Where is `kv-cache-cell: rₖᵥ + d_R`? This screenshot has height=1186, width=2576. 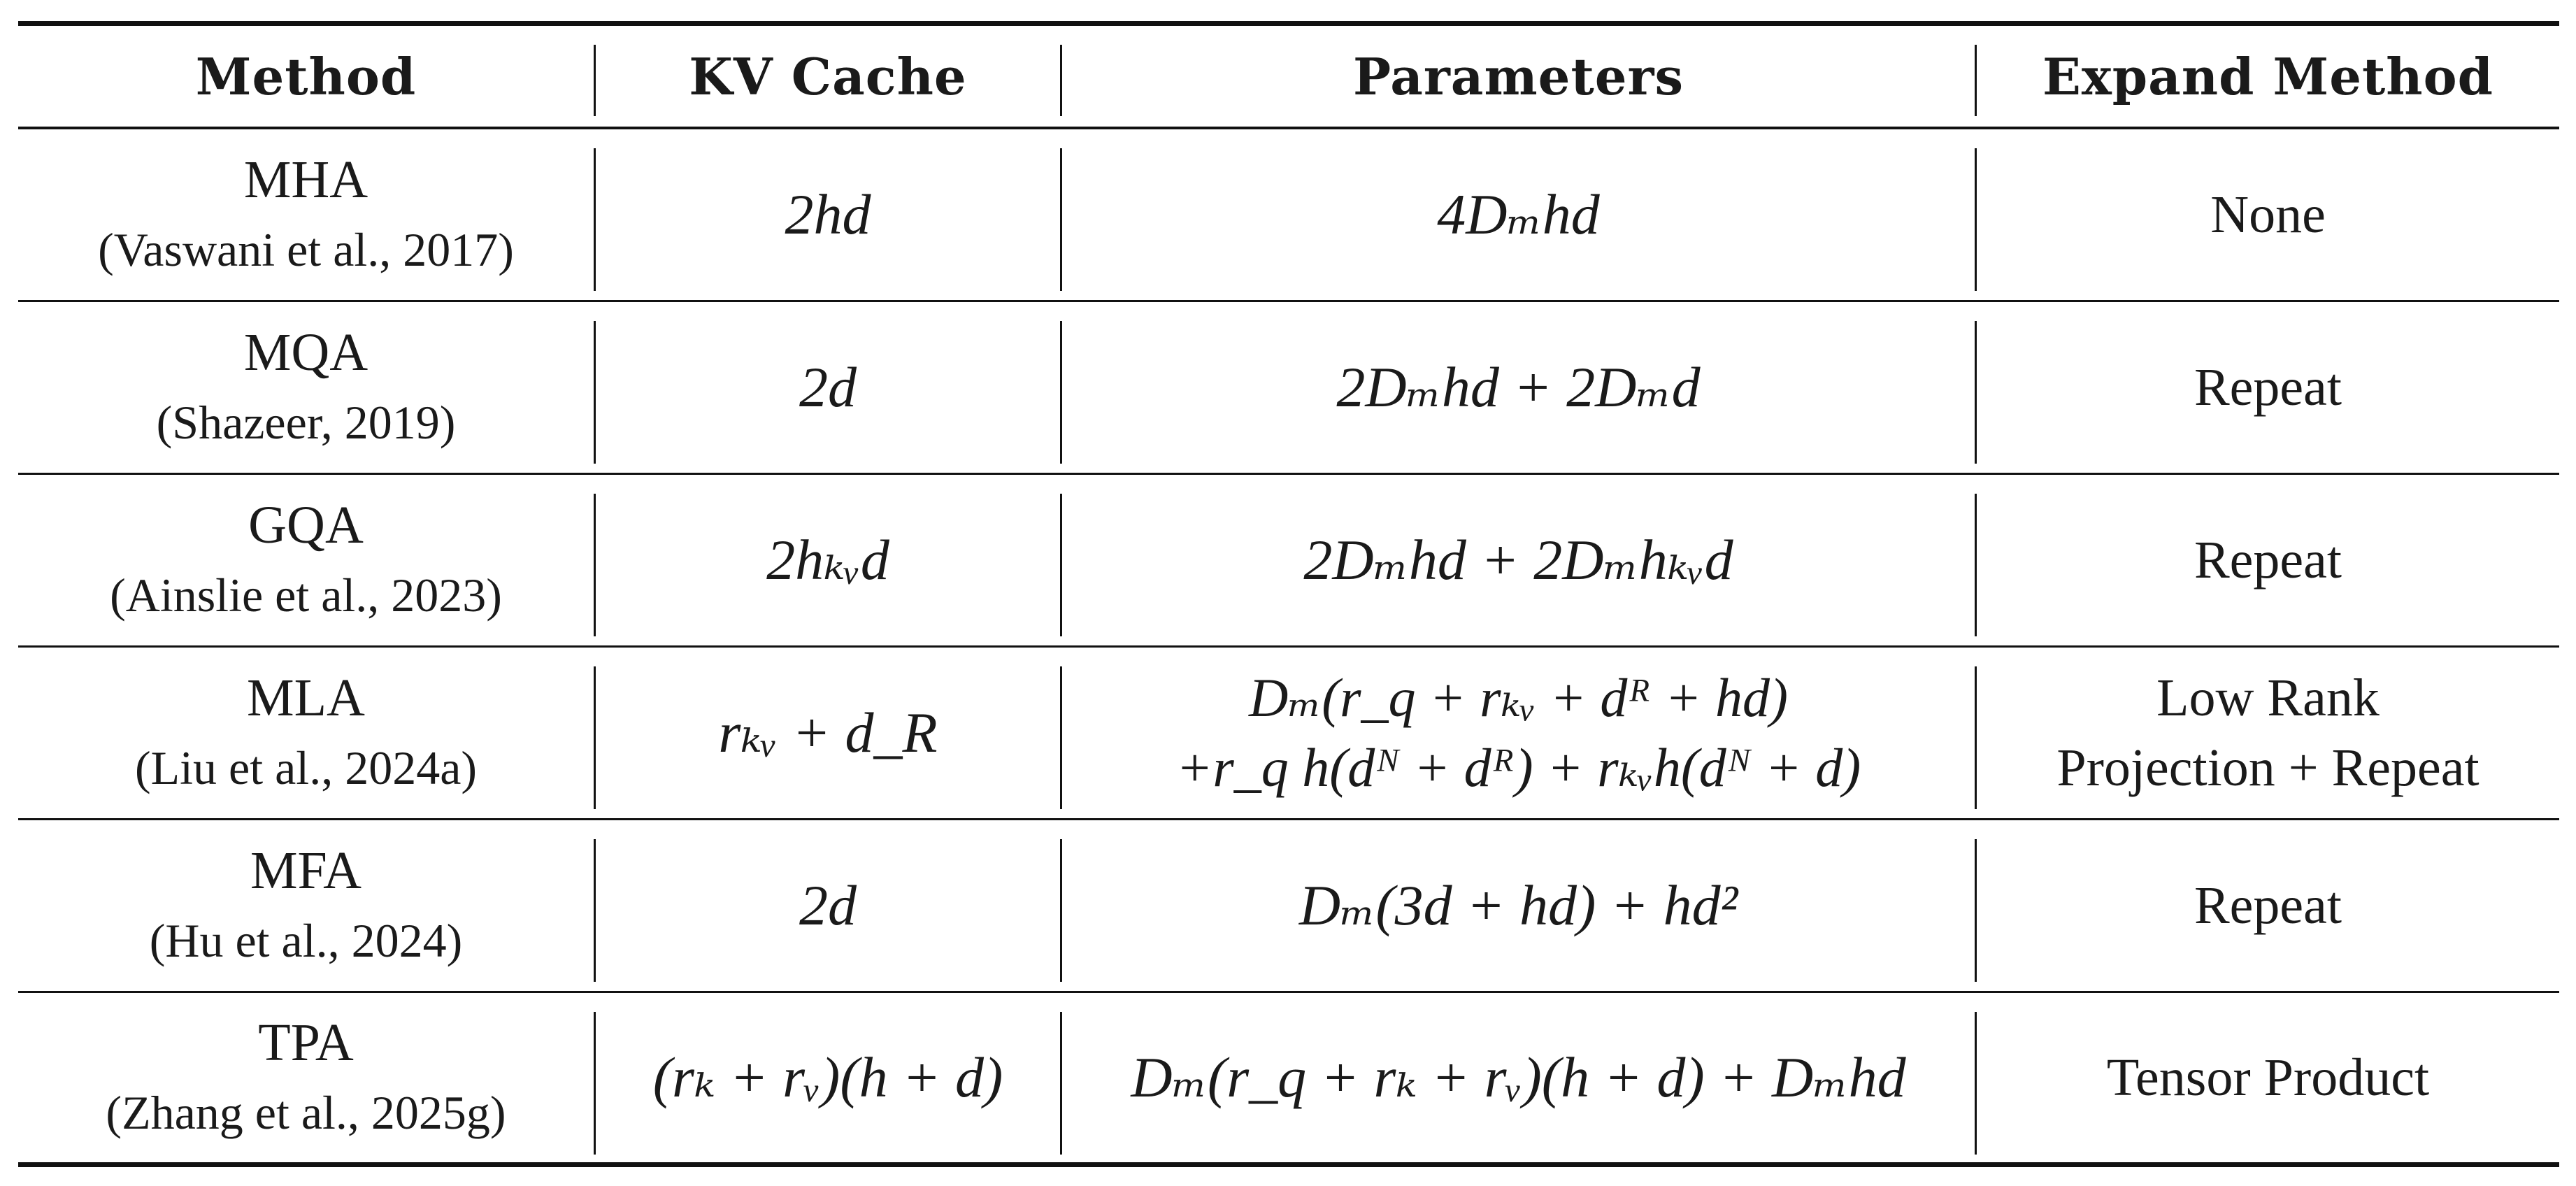
kv-cache-cell: rₖᵥ + d_R is located at coordinates (828, 733).